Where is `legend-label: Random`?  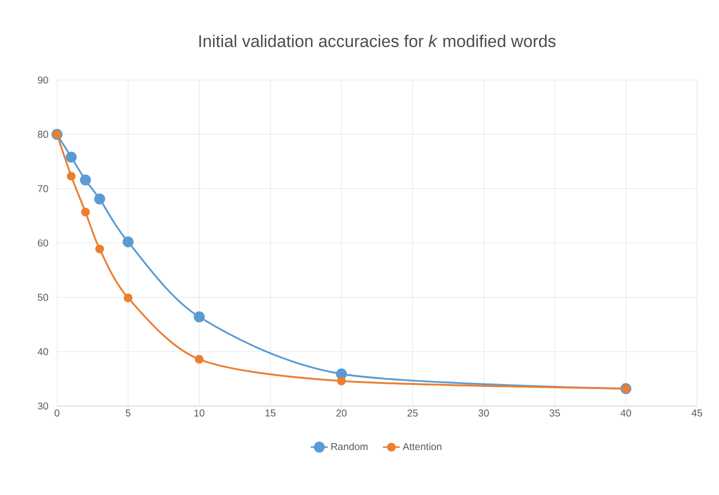
legend-label: Random is located at coordinates (349, 446).